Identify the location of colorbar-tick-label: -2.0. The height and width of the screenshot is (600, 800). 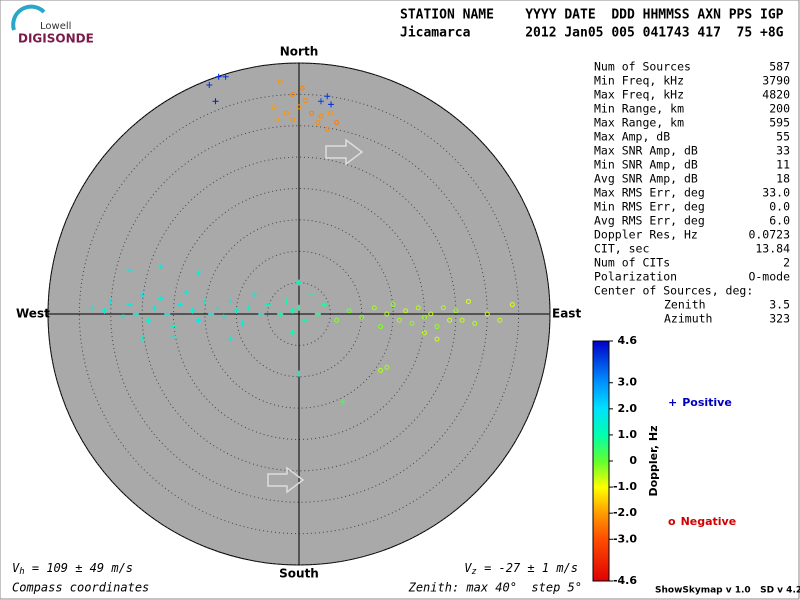
(625, 512).